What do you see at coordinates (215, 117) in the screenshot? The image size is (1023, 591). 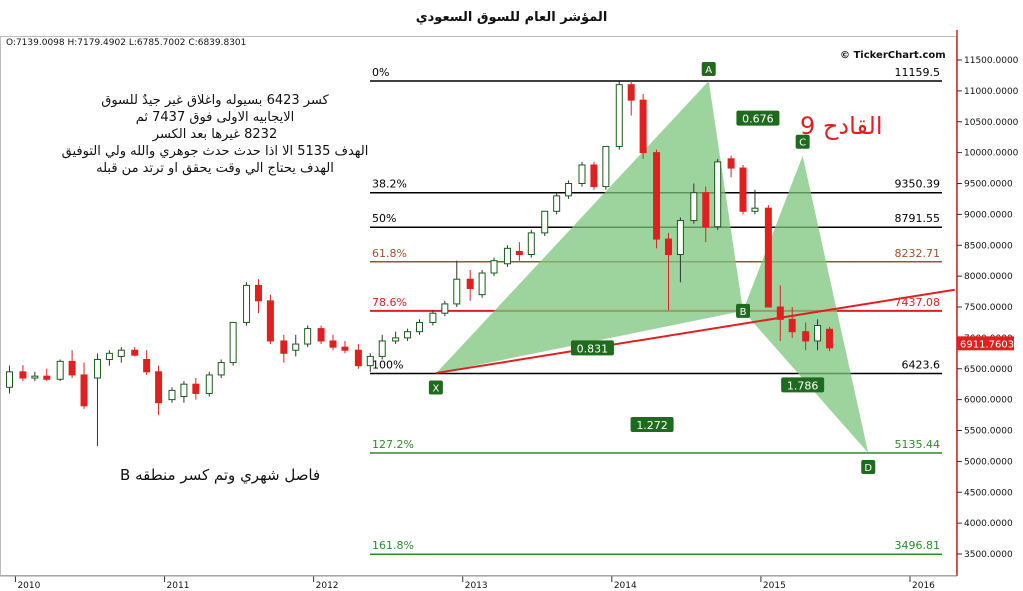 I see `note-line: الايجابيه الاولى فوق 7437 ثم` at bounding box center [215, 117].